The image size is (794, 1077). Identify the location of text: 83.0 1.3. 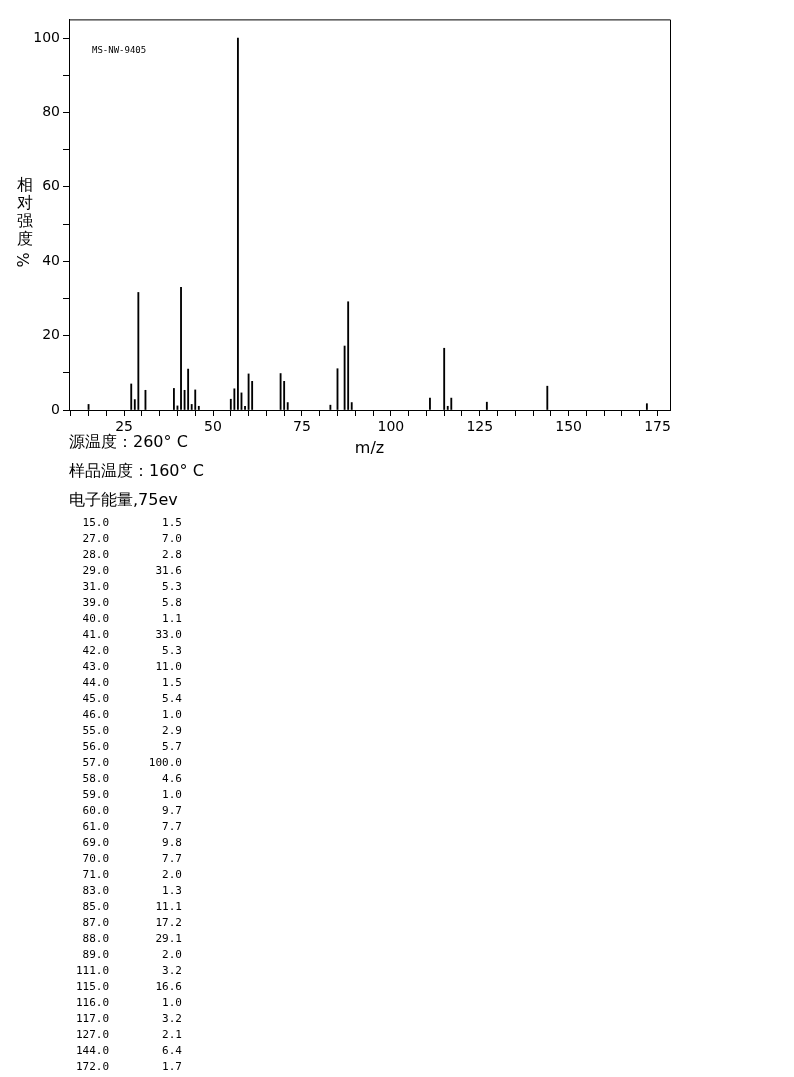
(131, 891).